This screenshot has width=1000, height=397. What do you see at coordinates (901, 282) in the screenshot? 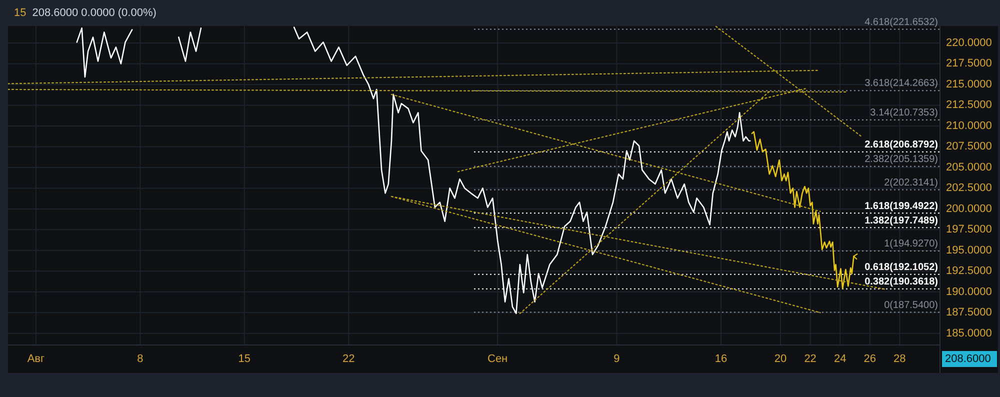
I see `ref-line-label: 0.382(190.3618)` at bounding box center [901, 282].